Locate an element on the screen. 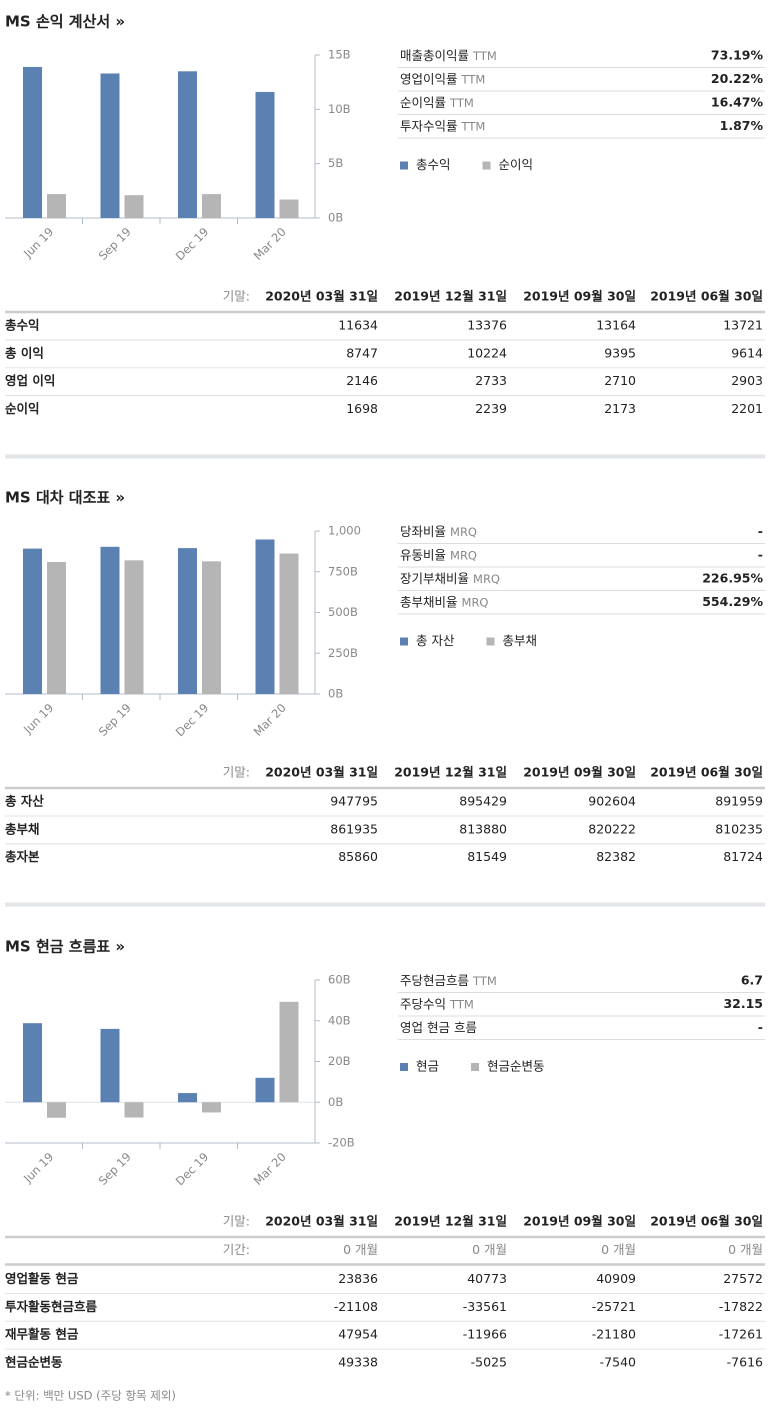 The image size is (773, 1410). row-label: 영업활동 현금 is located at coordinates (42, 1278).